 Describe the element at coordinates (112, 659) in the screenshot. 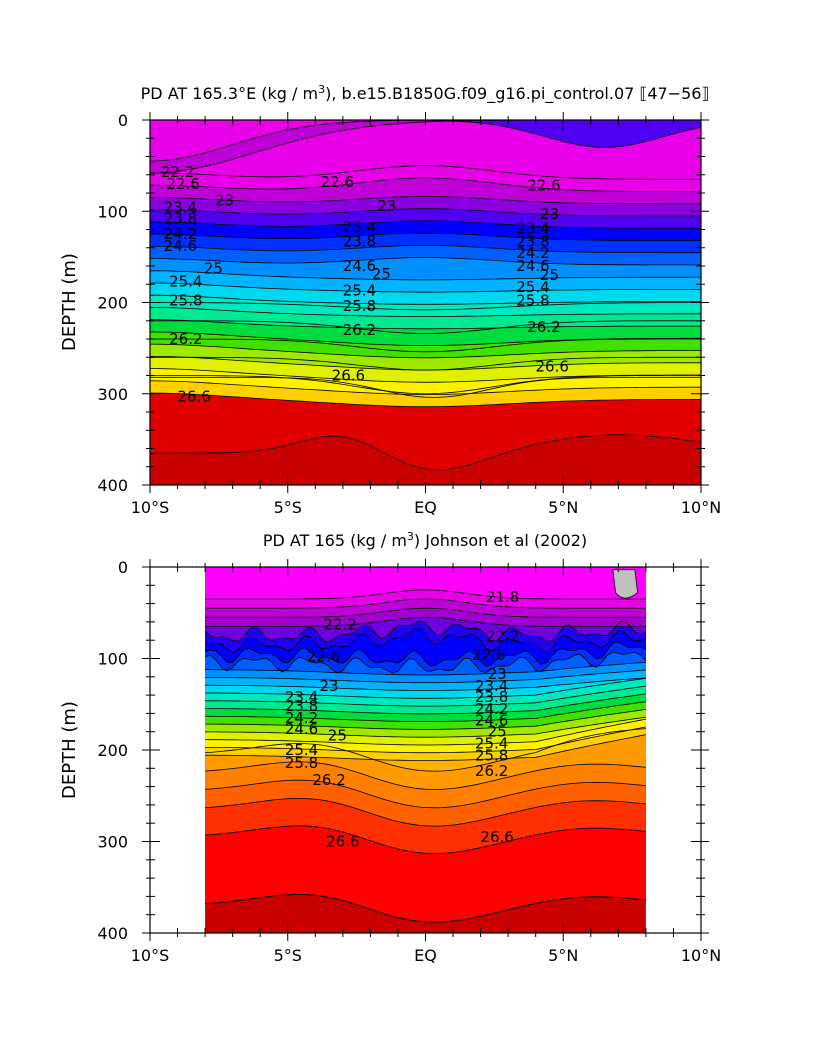

I see `y-tick-label: 100` at that location.